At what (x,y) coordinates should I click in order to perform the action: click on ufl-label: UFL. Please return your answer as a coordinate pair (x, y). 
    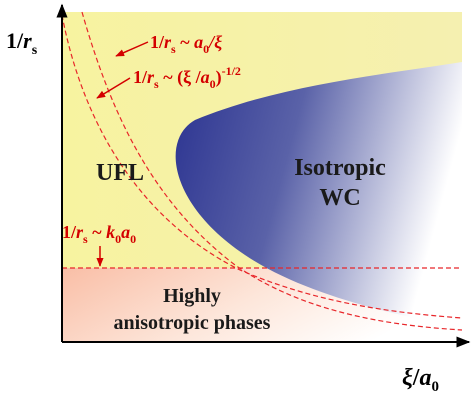
    Looking at the image, I should click on (120, 173).